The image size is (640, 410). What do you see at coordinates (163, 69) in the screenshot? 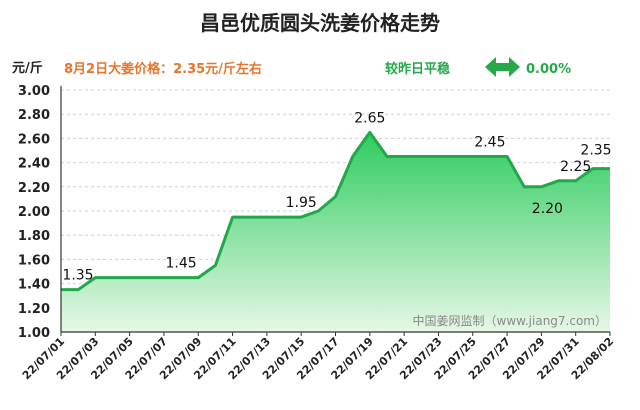
I see `price-info: 8月2日大姜价格：2.35元/斤左右` at bounding box center [163, 69].